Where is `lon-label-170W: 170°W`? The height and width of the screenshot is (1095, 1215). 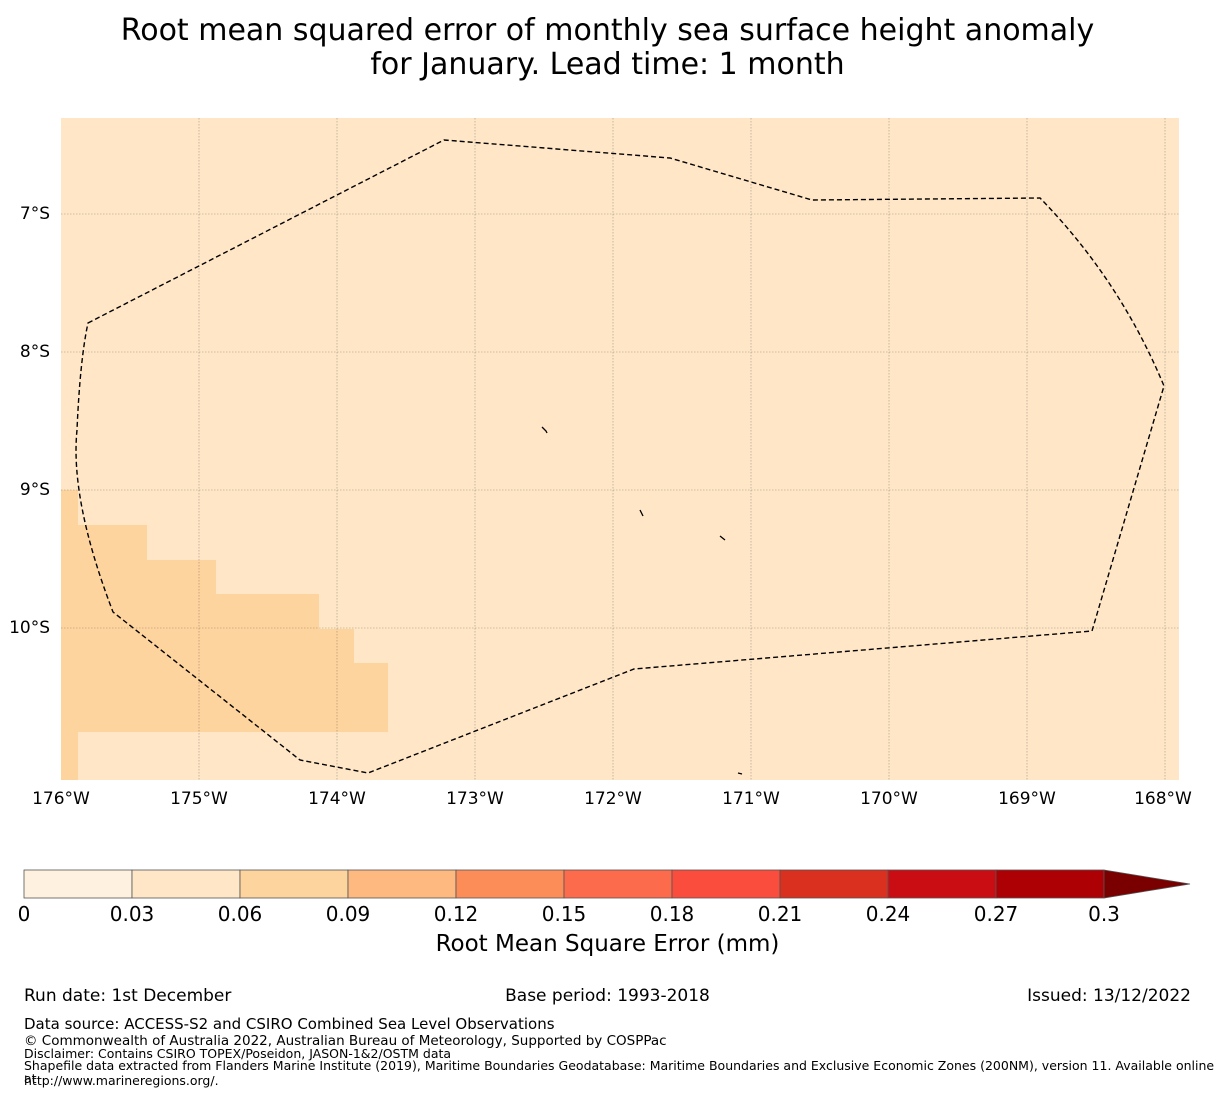
lon-label-170W: 170°W is located at coordinates (889, 799).